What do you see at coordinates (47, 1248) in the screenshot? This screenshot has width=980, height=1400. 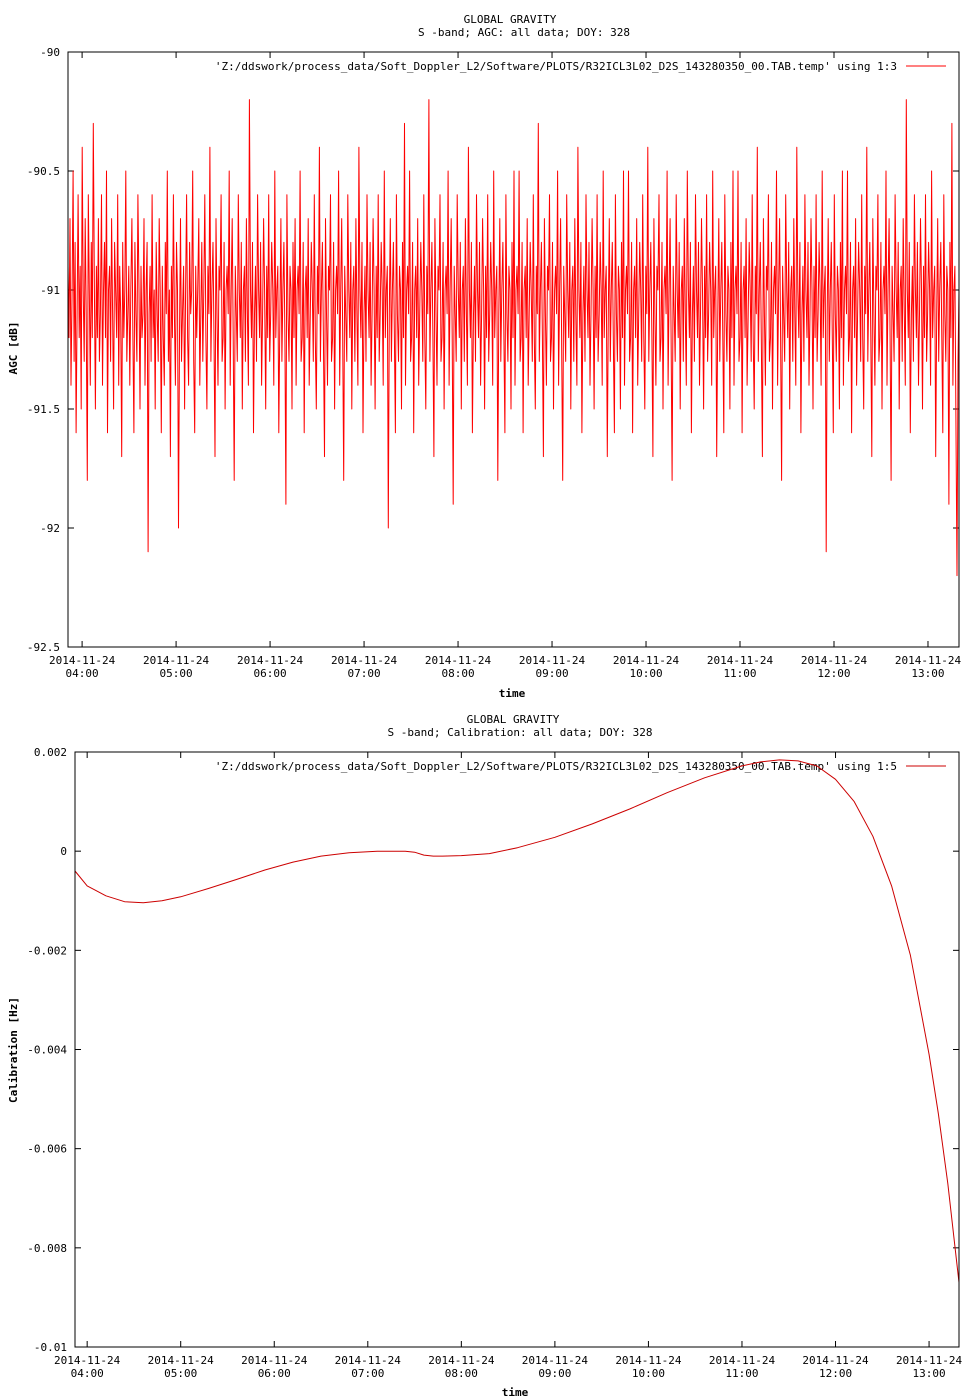 I see `chart-cal-ytick-label: -0.008` at bounding box center [47, 1248].